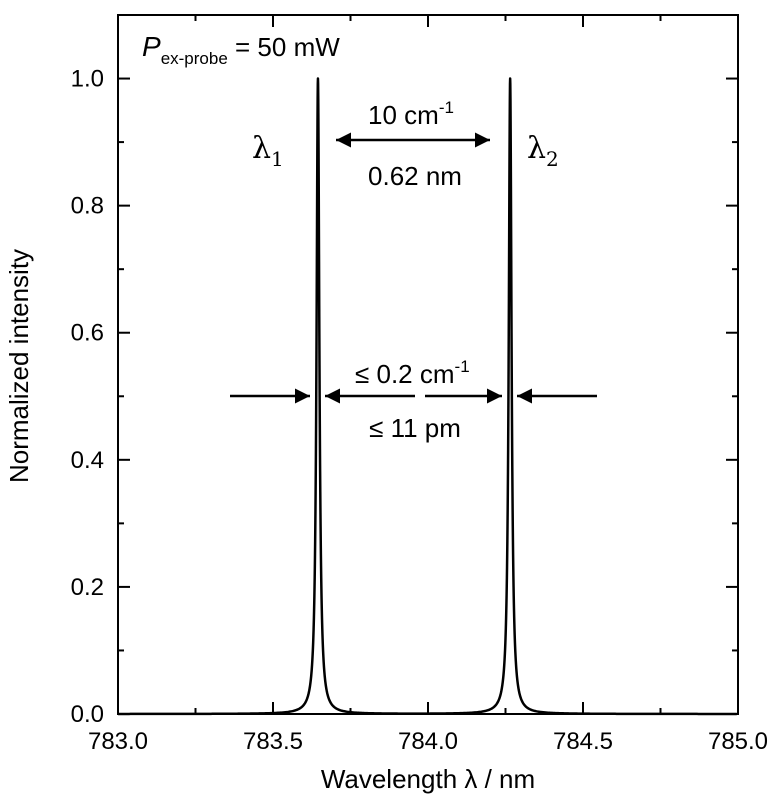 This screenshot has width=780, height=800. I want to click on x-axis-title: Wavelength λ / nm, so click(428, 779).